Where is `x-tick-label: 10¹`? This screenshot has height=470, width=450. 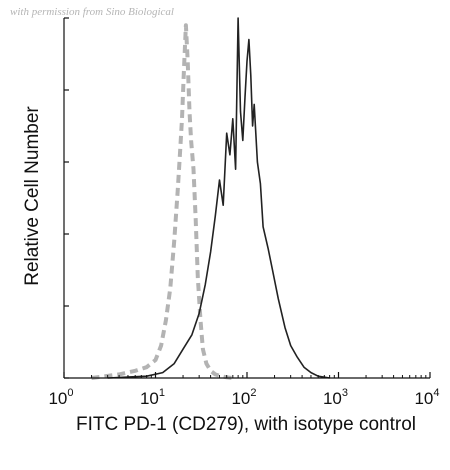
x-tick-label: 10¹ is located at coordinates (152, 397).